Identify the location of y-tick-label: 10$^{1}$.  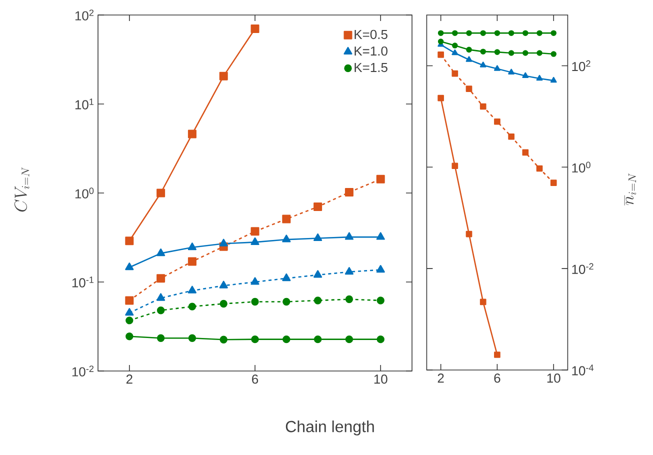
(84, 104).